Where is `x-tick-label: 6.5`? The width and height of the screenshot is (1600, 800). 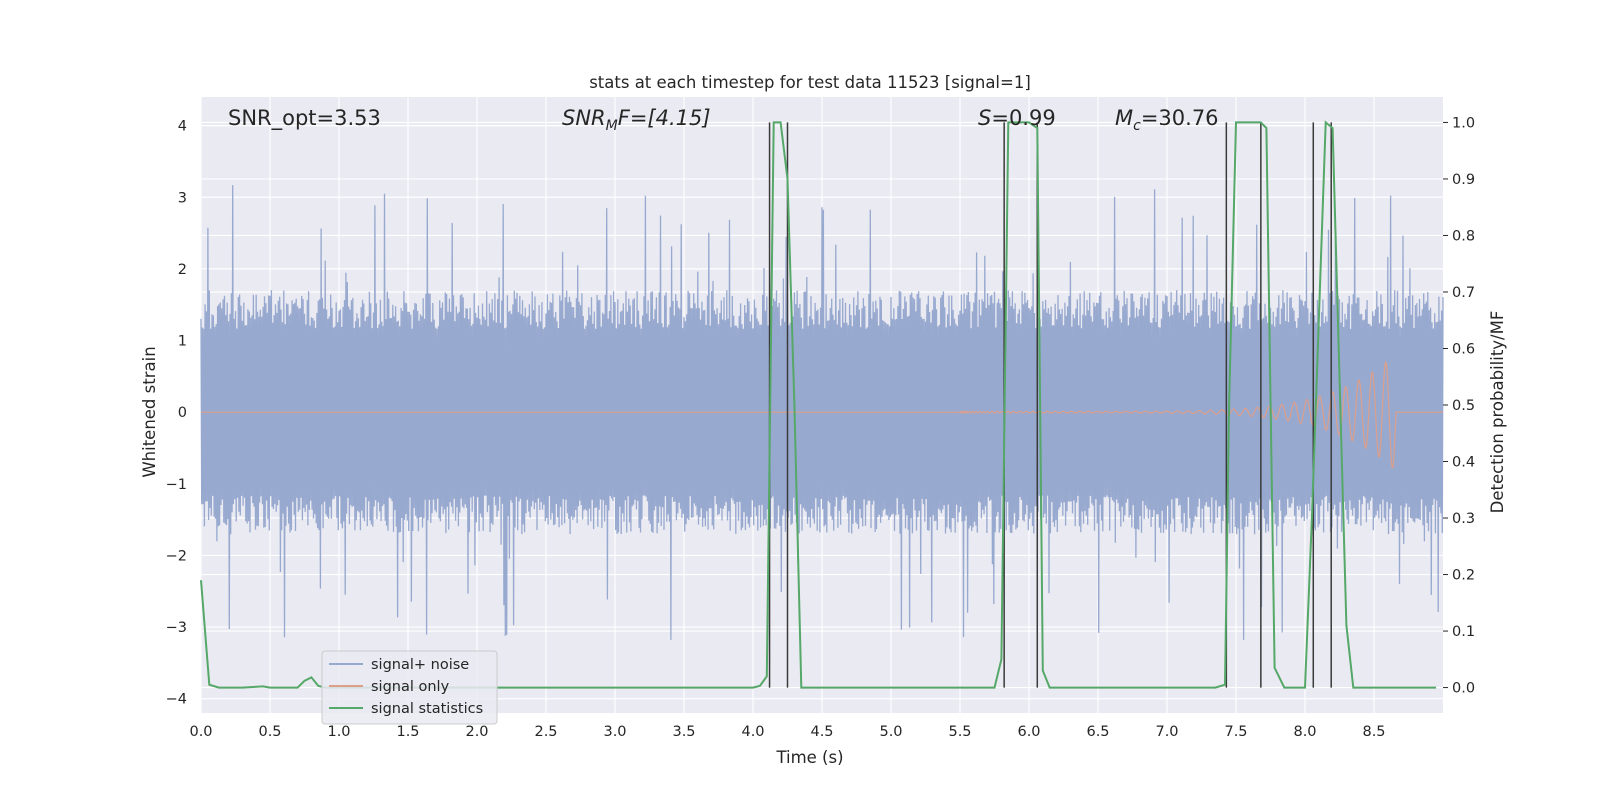 x-tick-label: 6.5 is located at coordinates (1097, 732).